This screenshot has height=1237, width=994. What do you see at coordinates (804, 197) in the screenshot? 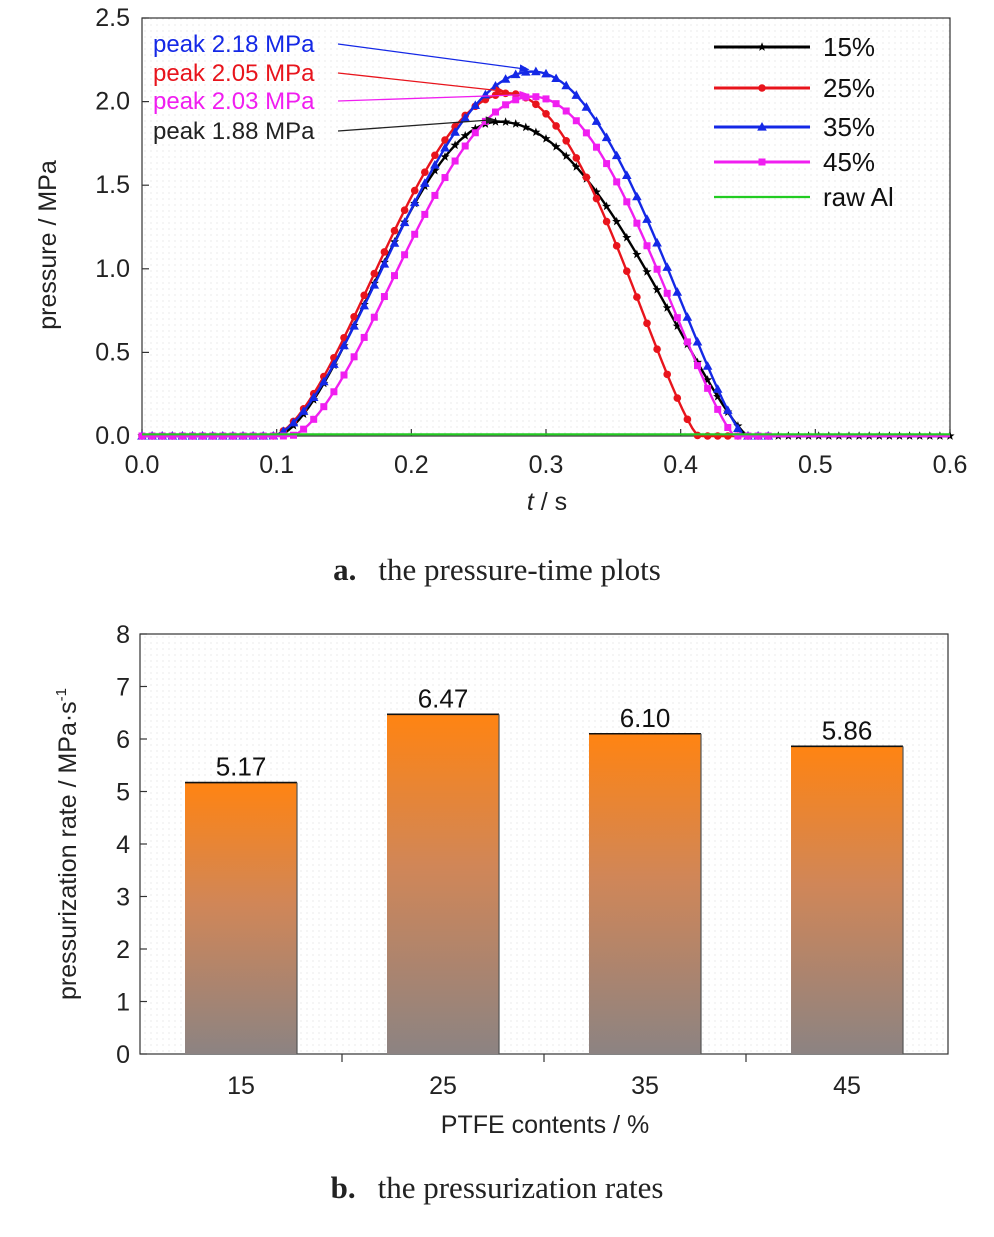
I see `legend-entry: raw Al` at bounding box center [804, 197].